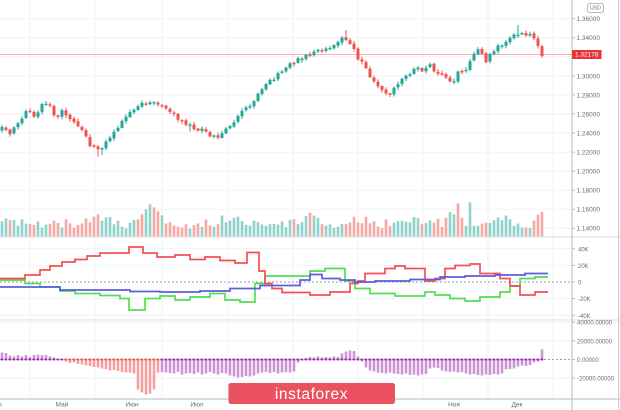 This screenshot has width=620, height=410. What do you see at coordinates (595, 324) in the screenshot?
I see `svg-text: 40000.00000` at bounding box center [595, 324].